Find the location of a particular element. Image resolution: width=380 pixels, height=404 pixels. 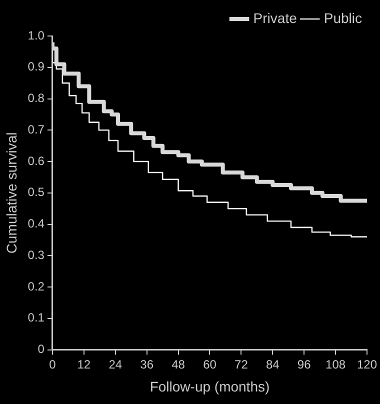

x-tick-label: 0 is located at coordinates (52, 364).